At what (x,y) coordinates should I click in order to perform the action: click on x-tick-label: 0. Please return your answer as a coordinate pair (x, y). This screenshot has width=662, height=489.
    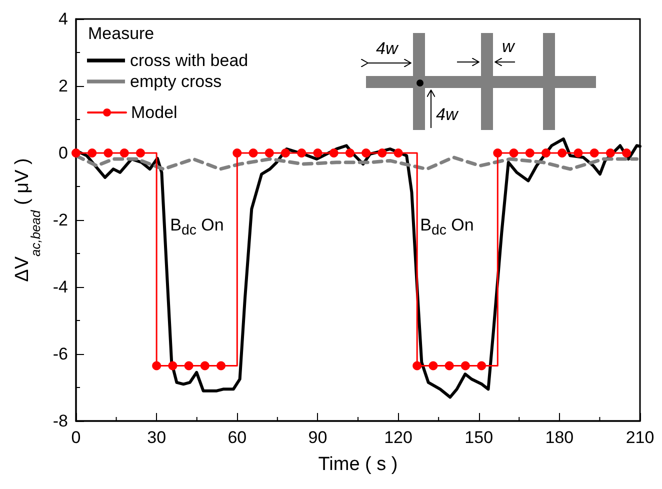
    Looking at the image, I should click on (76, 437).